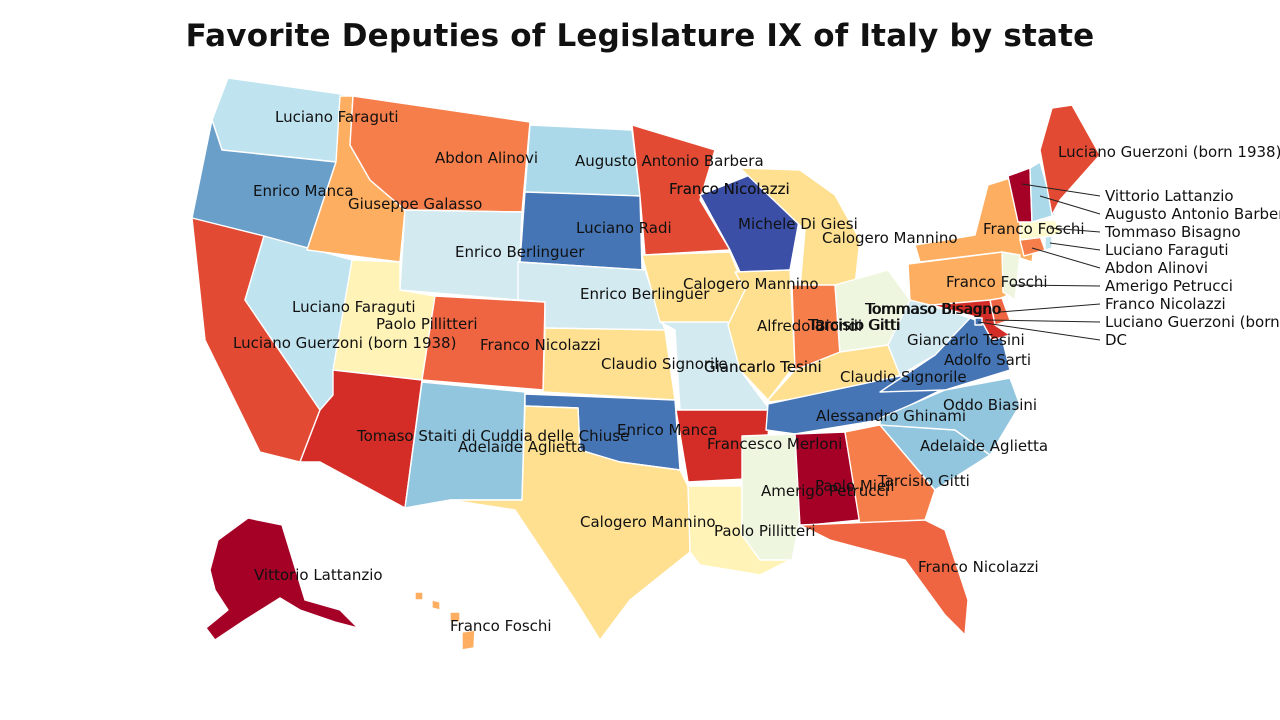 This screenshot has width=1280, height=720. I want to click on label-la: Paolo Pillitteri, so click(765, 531).